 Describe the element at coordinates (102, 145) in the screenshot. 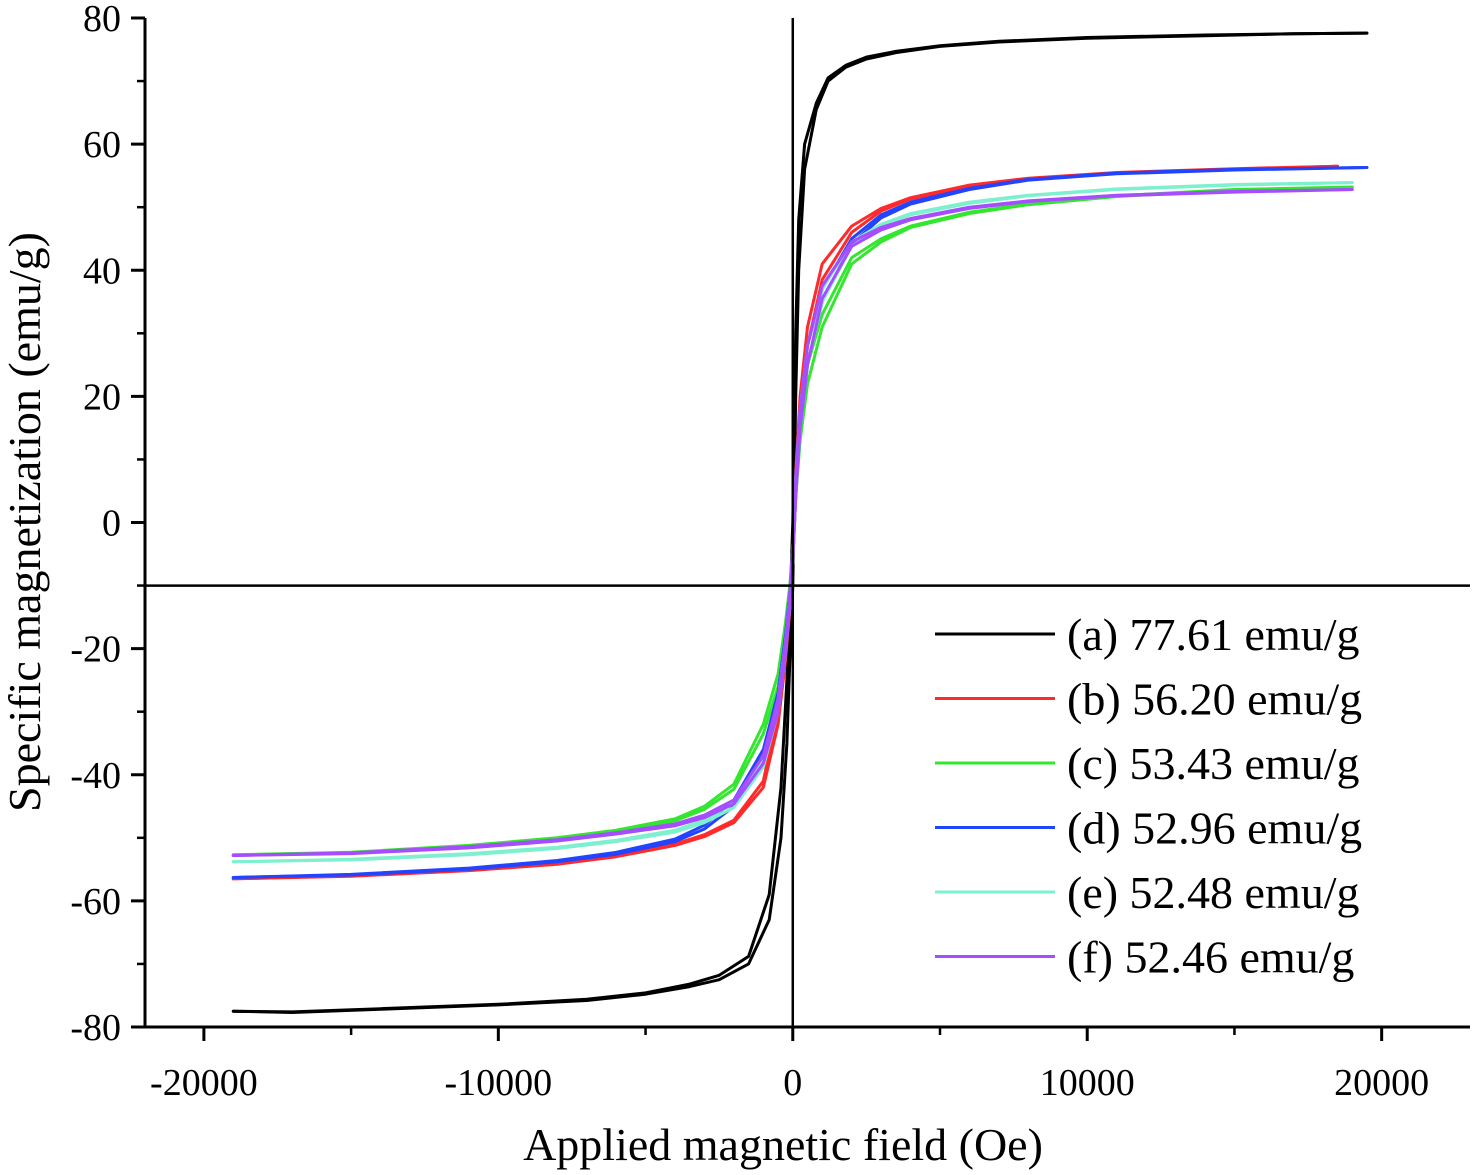

I see `y-tick-label: 60` at that location.